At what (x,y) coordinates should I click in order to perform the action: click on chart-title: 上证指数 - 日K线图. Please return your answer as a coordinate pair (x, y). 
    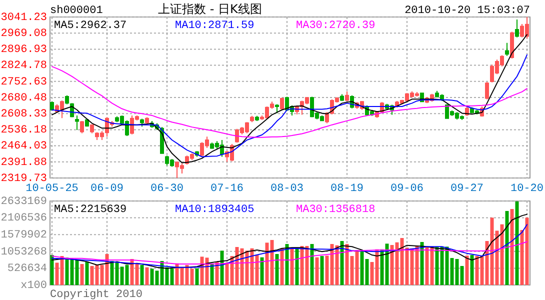
    Looking at the image, I should click on (210, 9).